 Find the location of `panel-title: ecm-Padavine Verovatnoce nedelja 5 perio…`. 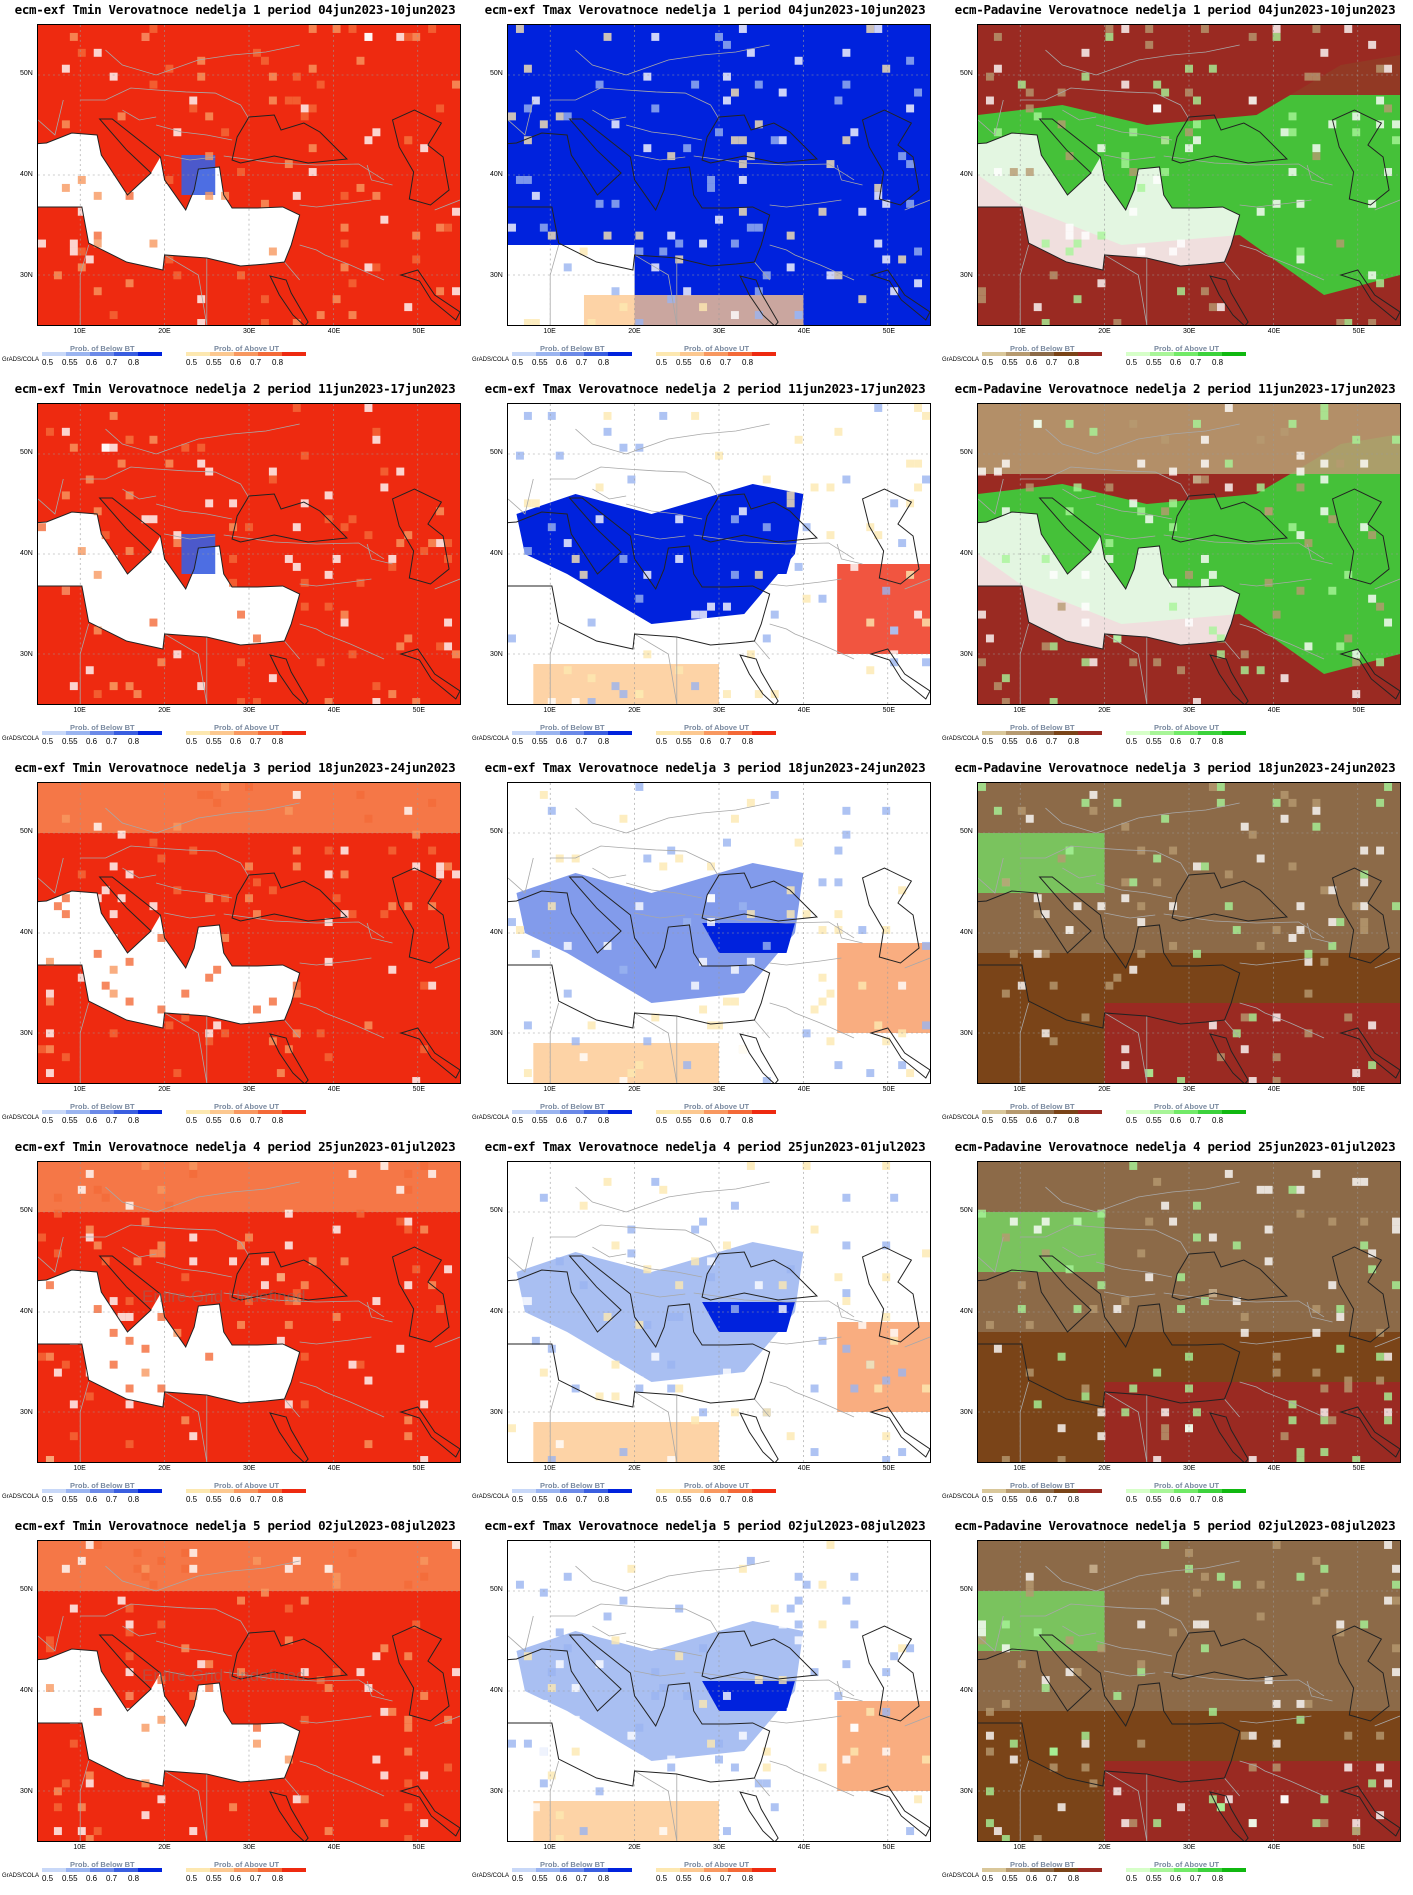

panel-title: ecm-Padavine Verovatnoce nedelja 5 perio… is located at coordinates (1175, 1525).